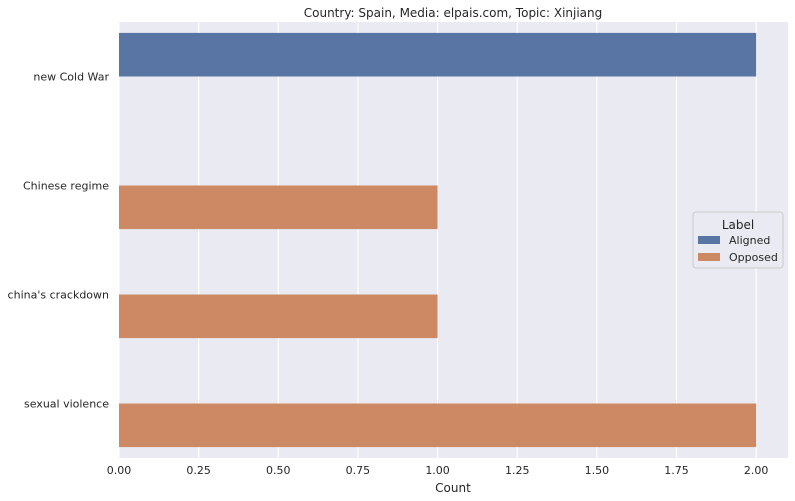 Image resolution: width=795 pixels, height=501 pixels. I want to click on legend-label-aligned: Aligned, so click(749, 240).